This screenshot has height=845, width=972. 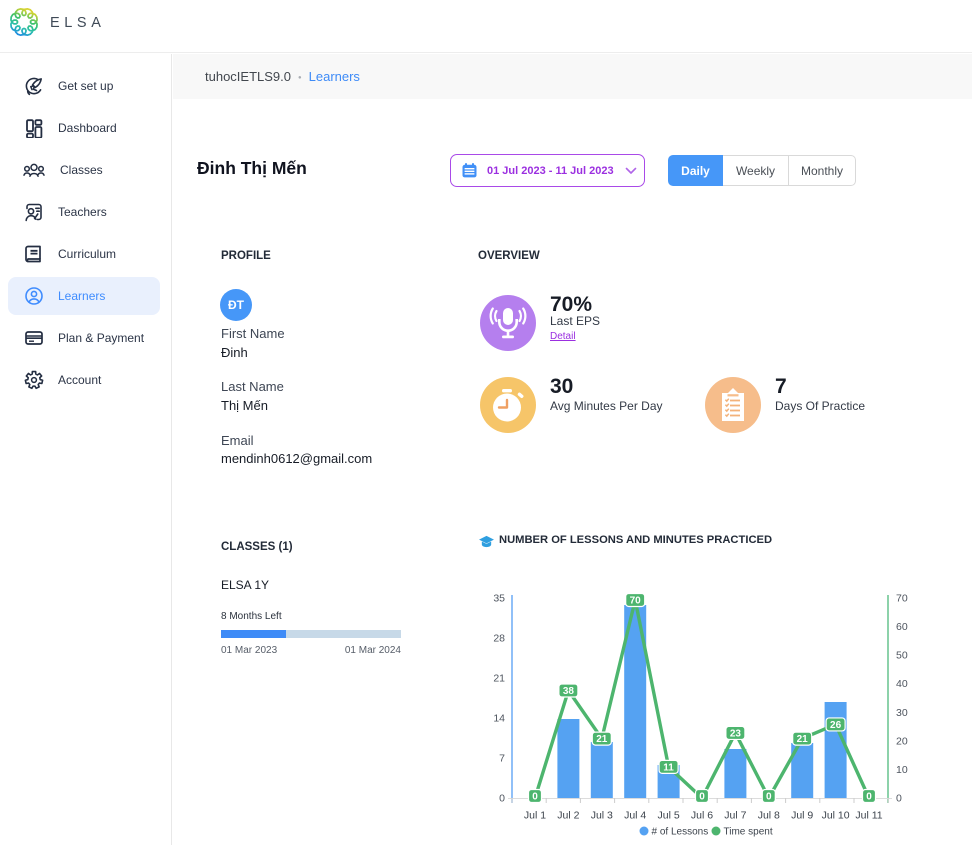 I want to click on svg-text: Jul 9, so click(x=802, y=816).